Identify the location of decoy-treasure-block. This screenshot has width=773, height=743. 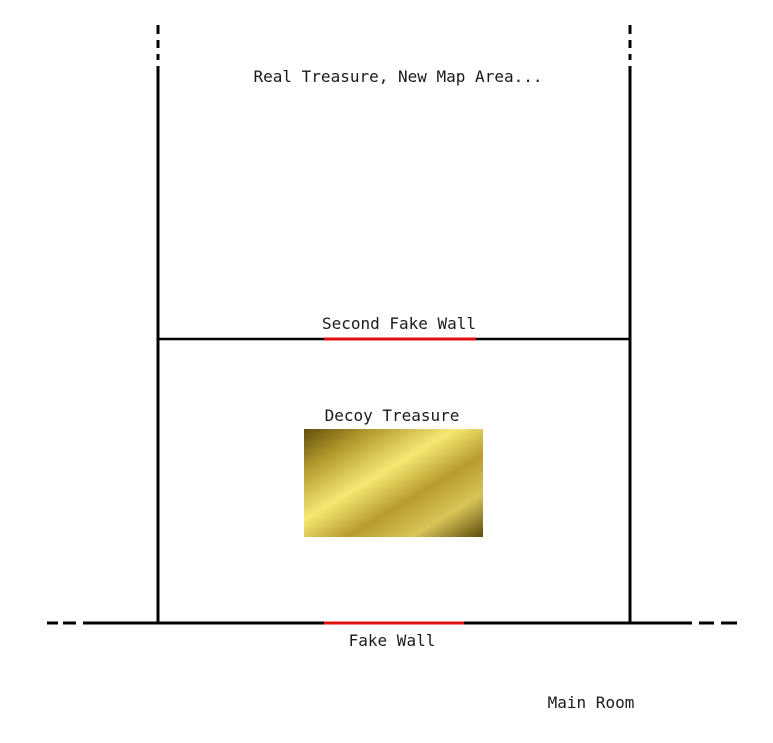
(393, 483).